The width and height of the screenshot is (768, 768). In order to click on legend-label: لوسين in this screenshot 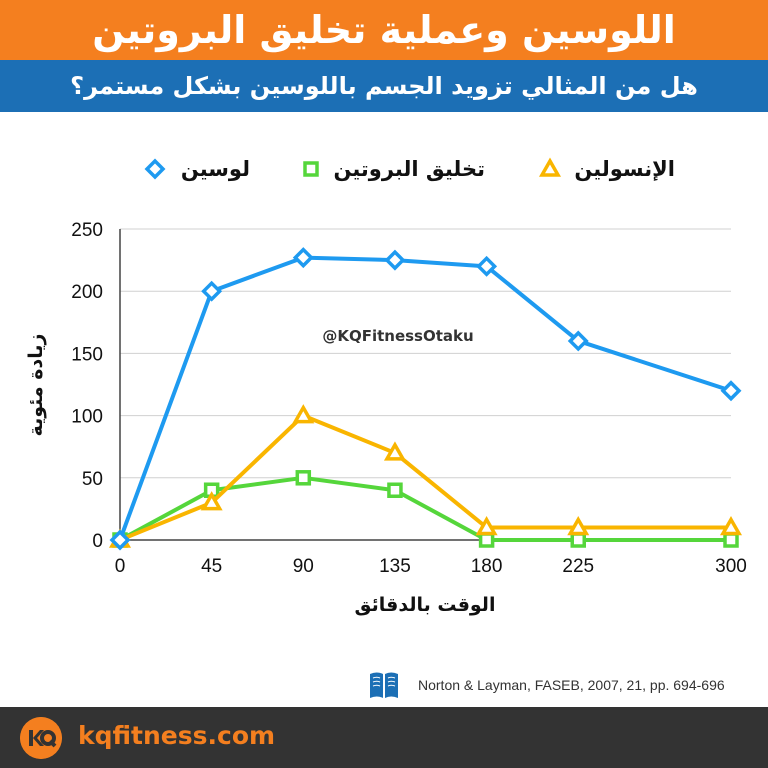, I will do `click(215, 169)`.